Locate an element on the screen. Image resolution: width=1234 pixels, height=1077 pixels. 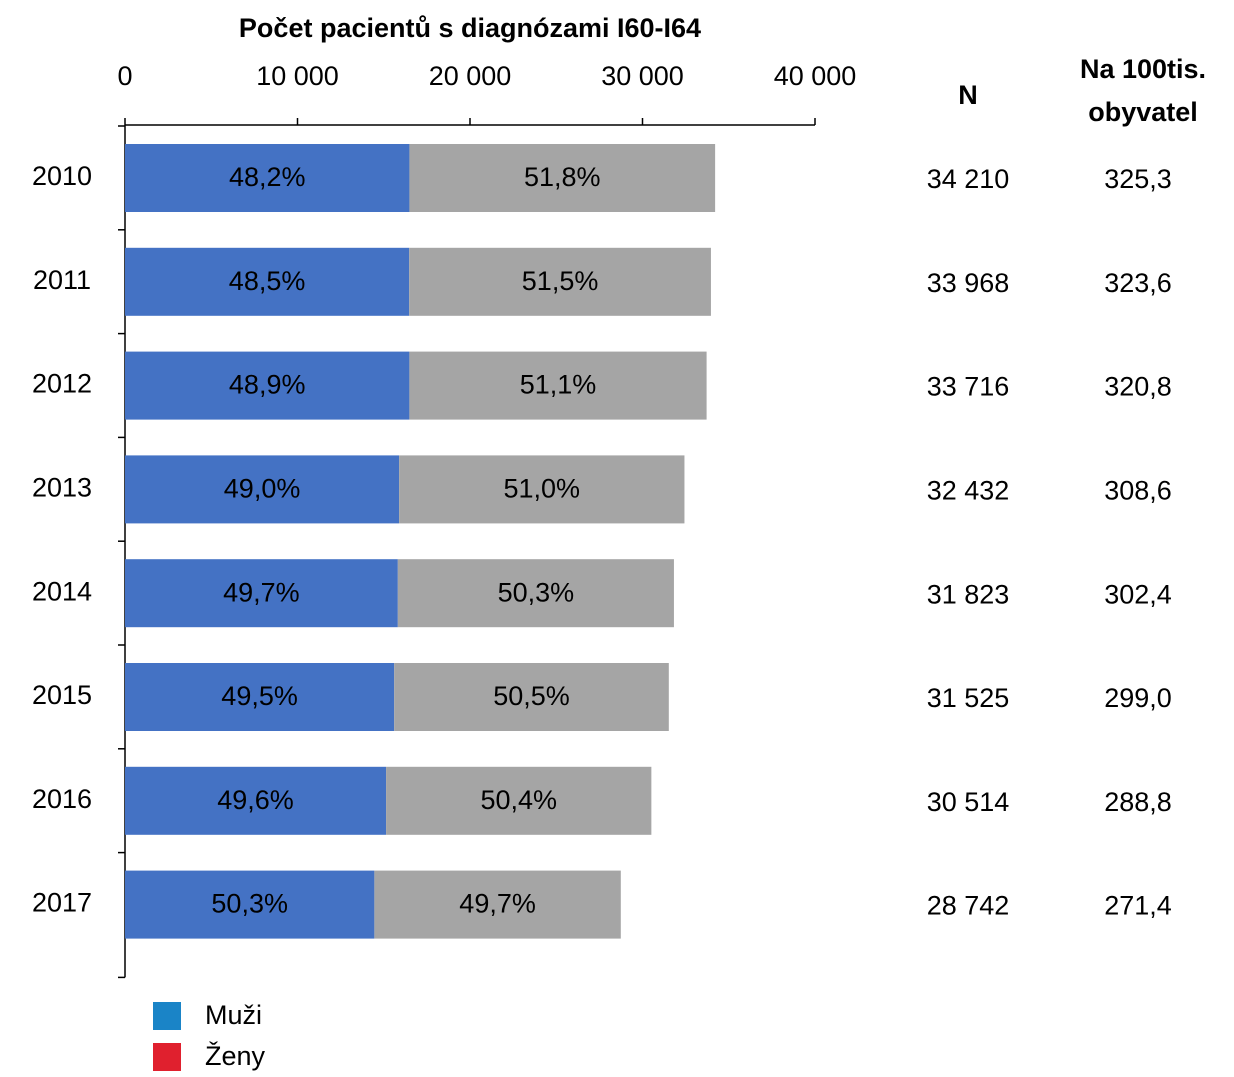
total-label: 32 432 is located at coordinates (968, 491).